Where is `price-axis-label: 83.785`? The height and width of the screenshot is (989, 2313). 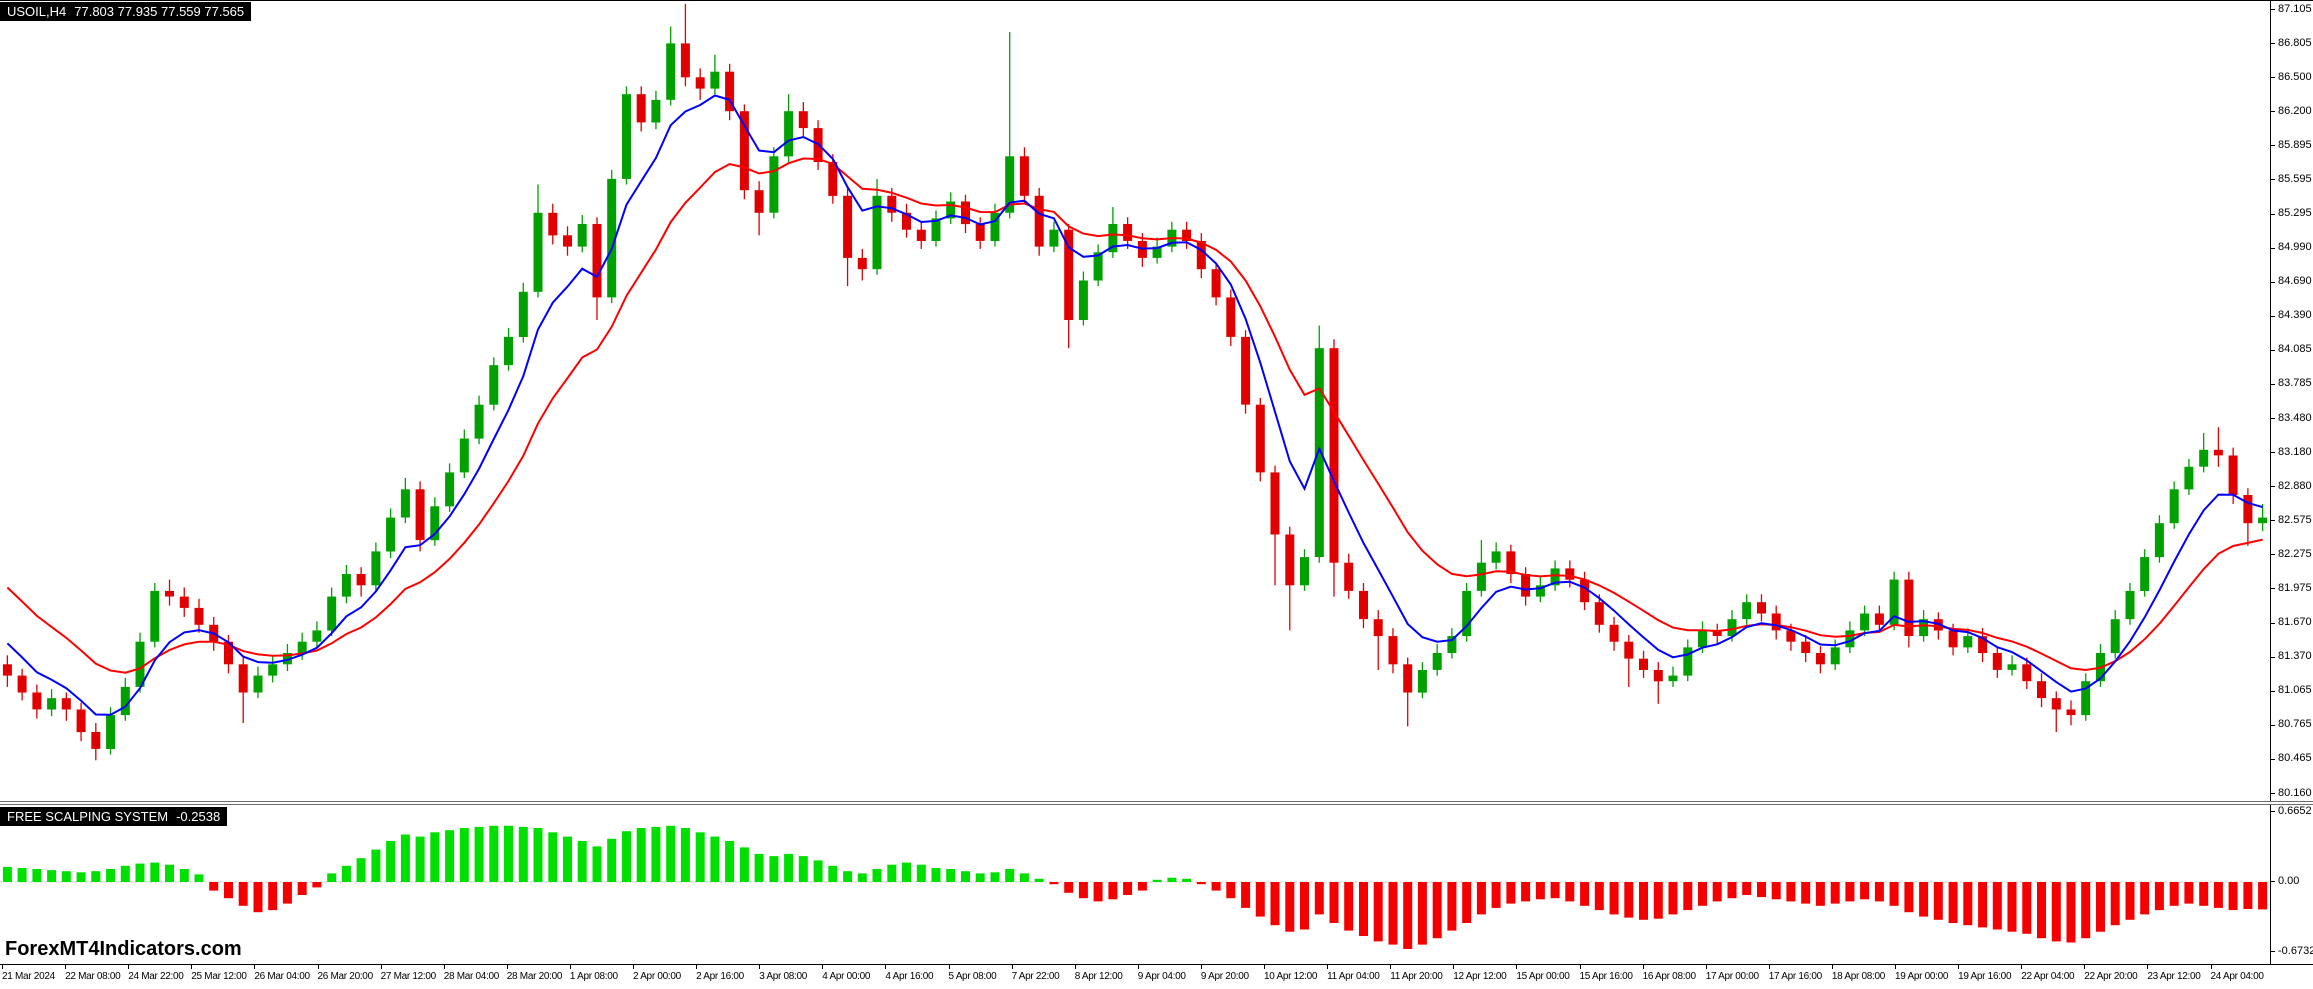
price-axis-label: 83.785 is located at coordinates (2295, 383).